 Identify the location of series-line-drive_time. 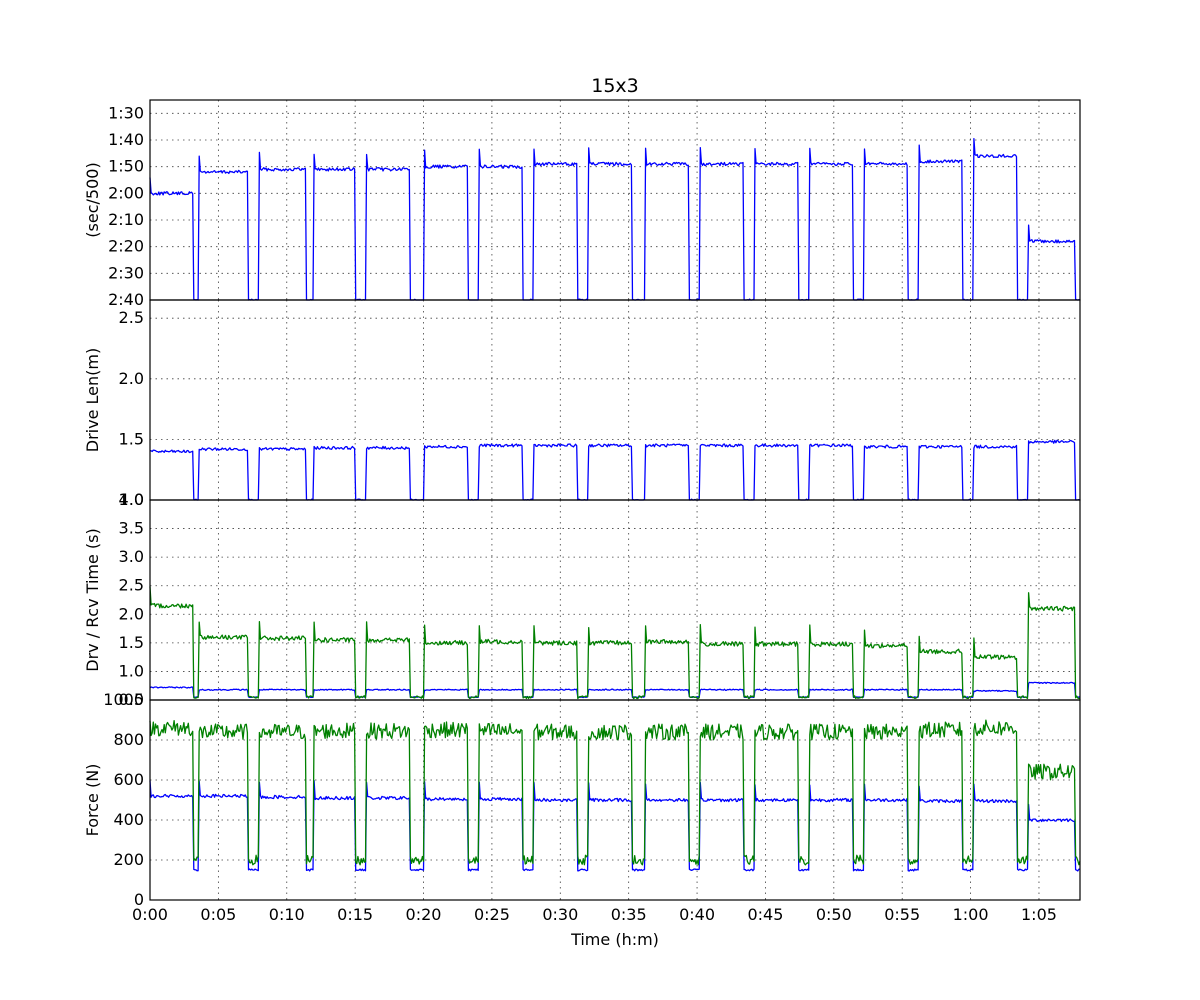
(615, 690).